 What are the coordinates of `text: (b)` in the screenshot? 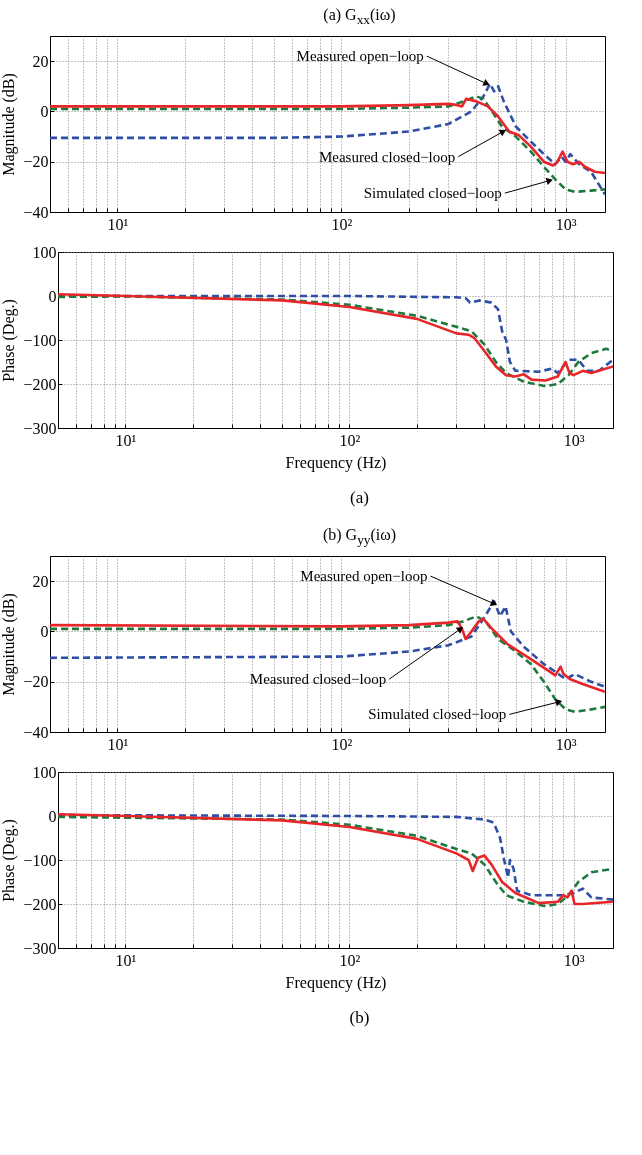 It's located at (359, 1018).